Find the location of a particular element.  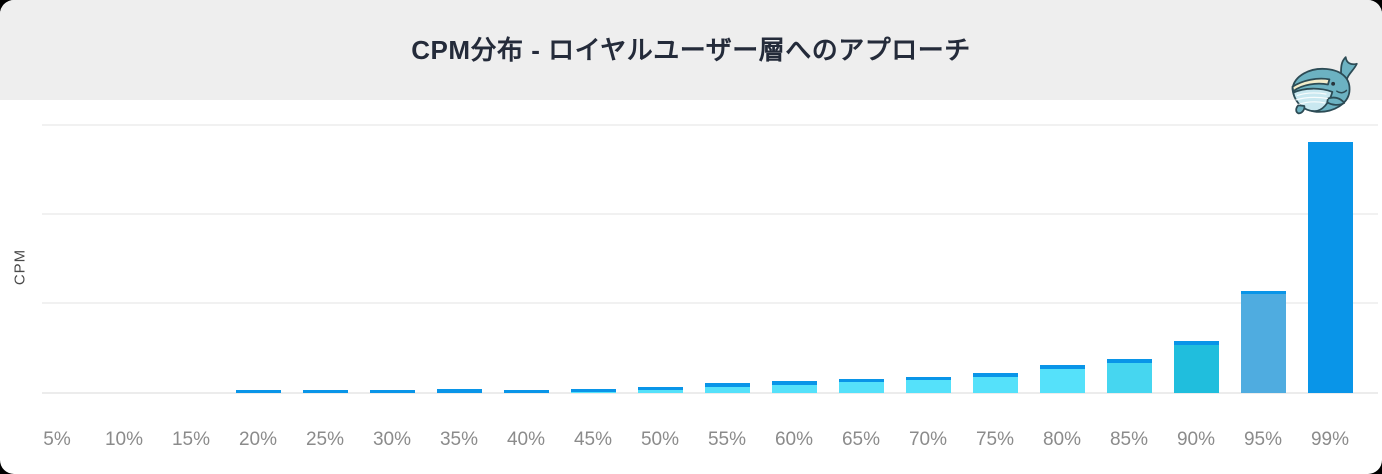

whale-icon is located at coordinates (1324, 85).